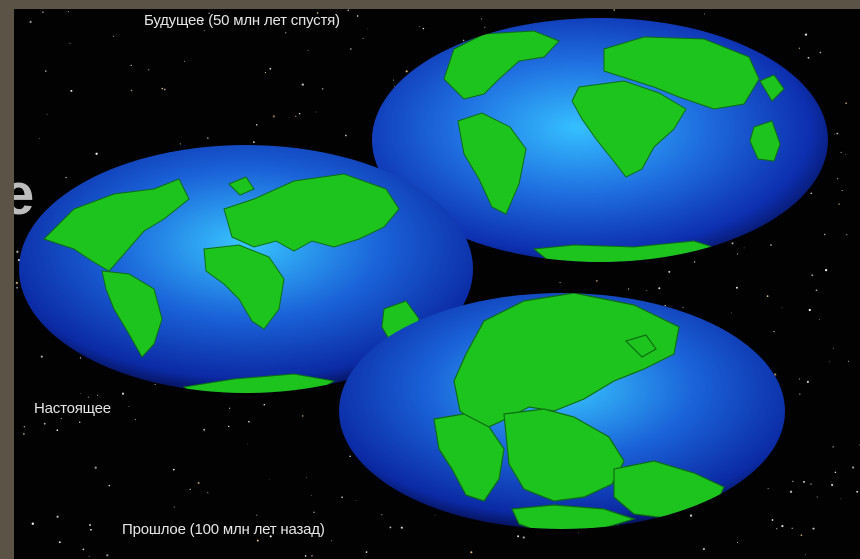 Image resolution: width=860 pixels, height=559 pixels. What do you see at coordinates (242, 20) in the screenshot?
I see `caption-future: Будущее (50 млн лет спустя)` at bounding box center [242, 20].